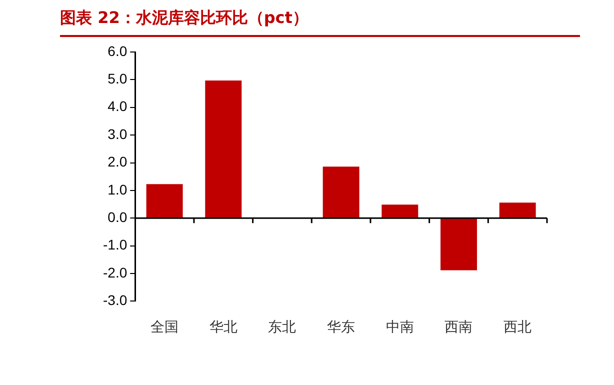 This screenshot has width=614, height=385. What do you see at coordinates (518, 326) in the screenshot?
I see `x-tick-label: 西北` at bounding box center [518, 326].